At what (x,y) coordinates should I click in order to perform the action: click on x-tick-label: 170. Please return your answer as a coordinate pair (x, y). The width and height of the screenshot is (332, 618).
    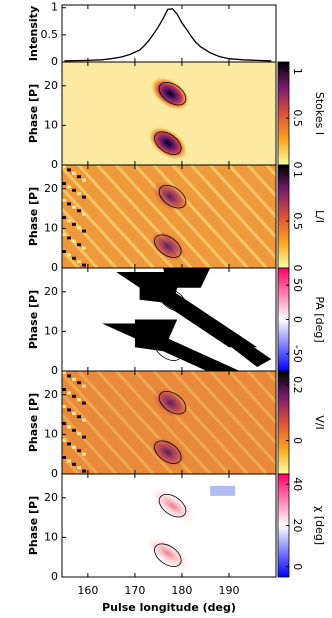
    Looking at the image, I should click on (134, 590).